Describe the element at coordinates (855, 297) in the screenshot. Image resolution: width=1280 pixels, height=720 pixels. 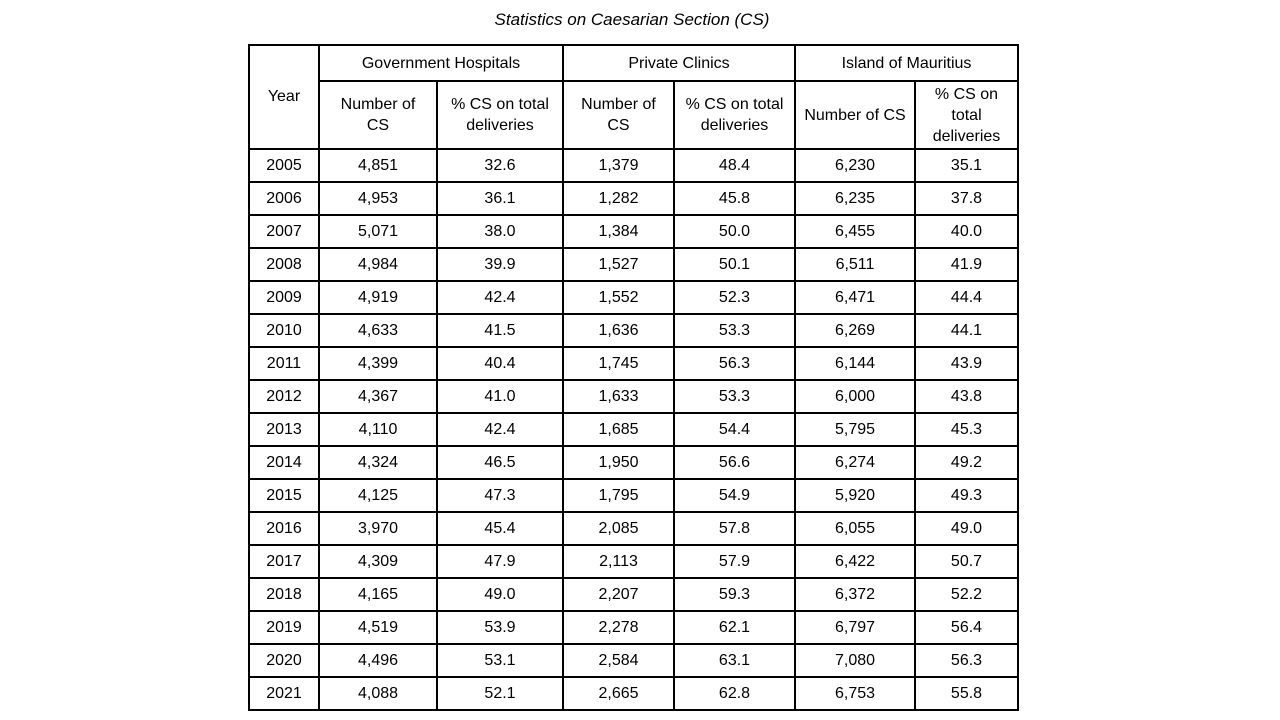
I see `value-cell: 6,471` at that location.